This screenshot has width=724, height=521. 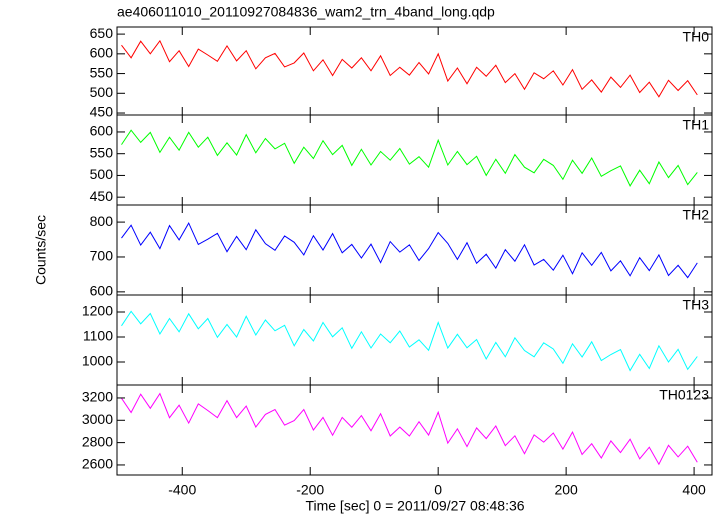 What do you see at coordinates (97, 361) in the screenshot?
I see `y-tick-label: 1000` at bounding box center [97, 361].